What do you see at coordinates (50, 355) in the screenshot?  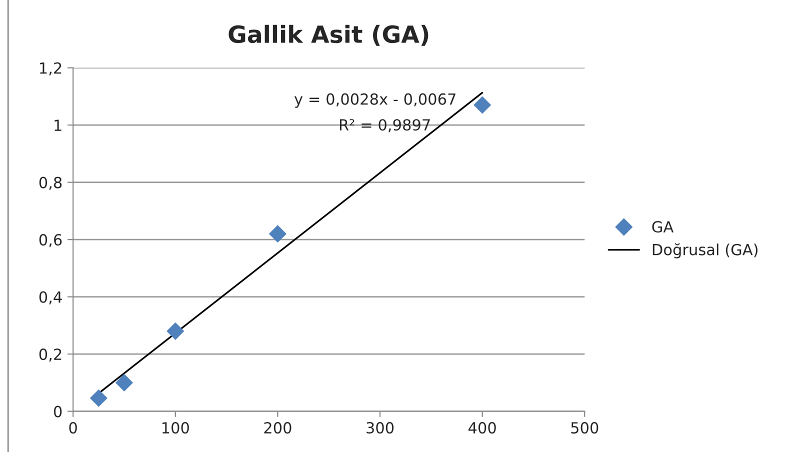 I see `y-tick-label: 0,2` at bounding box center [50, 355].